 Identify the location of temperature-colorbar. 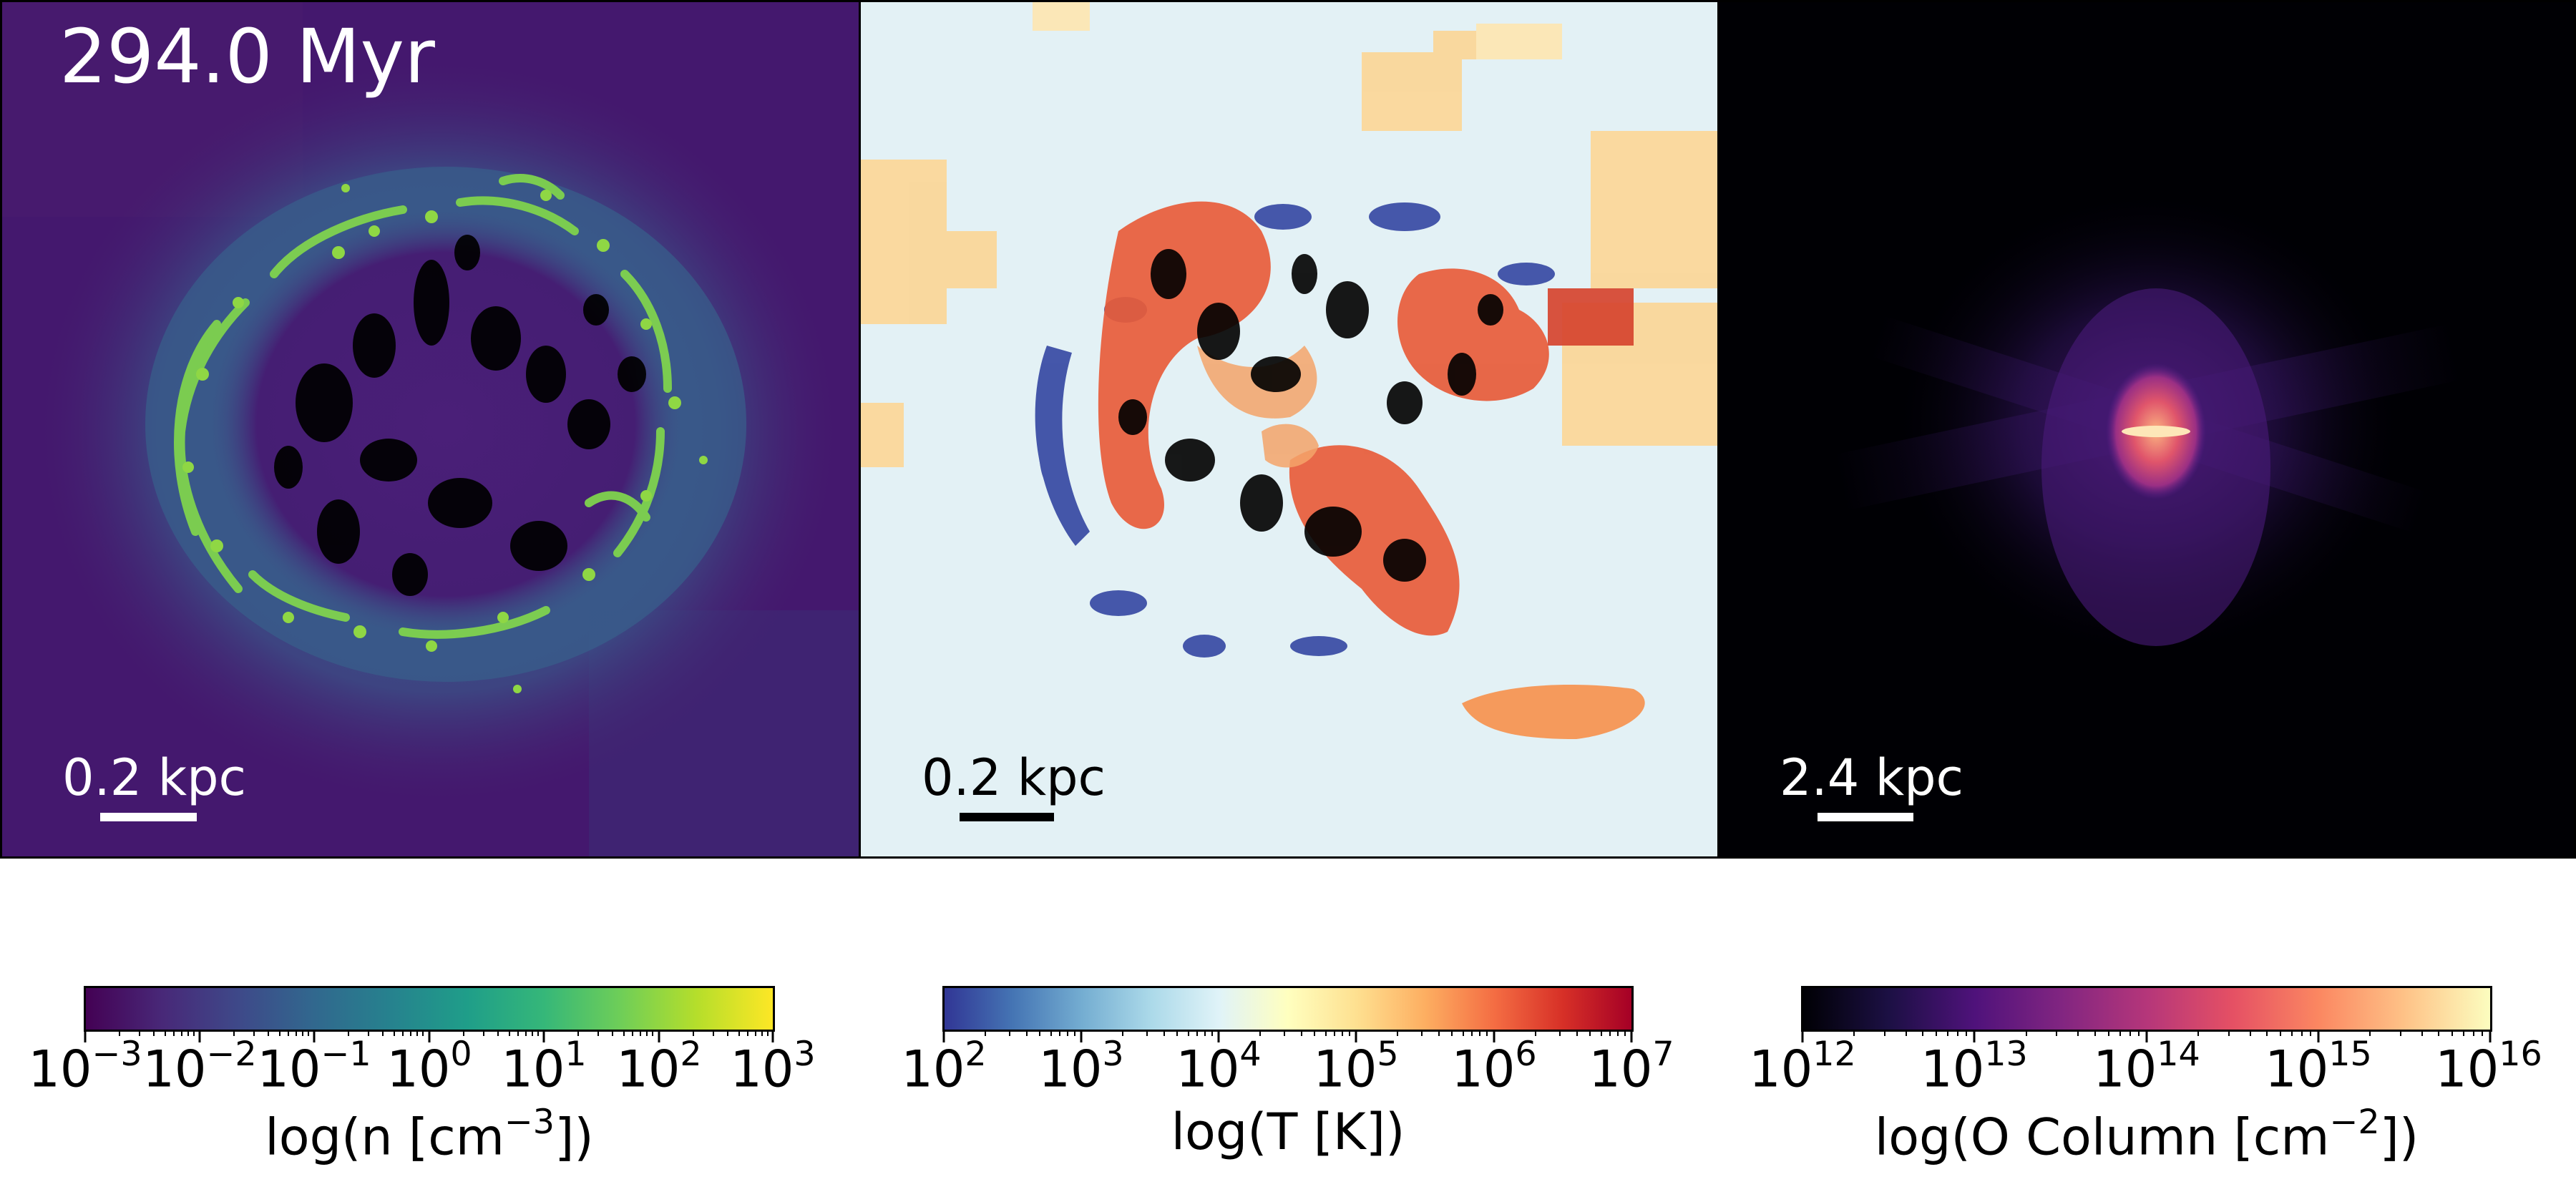
(1288, 1009).